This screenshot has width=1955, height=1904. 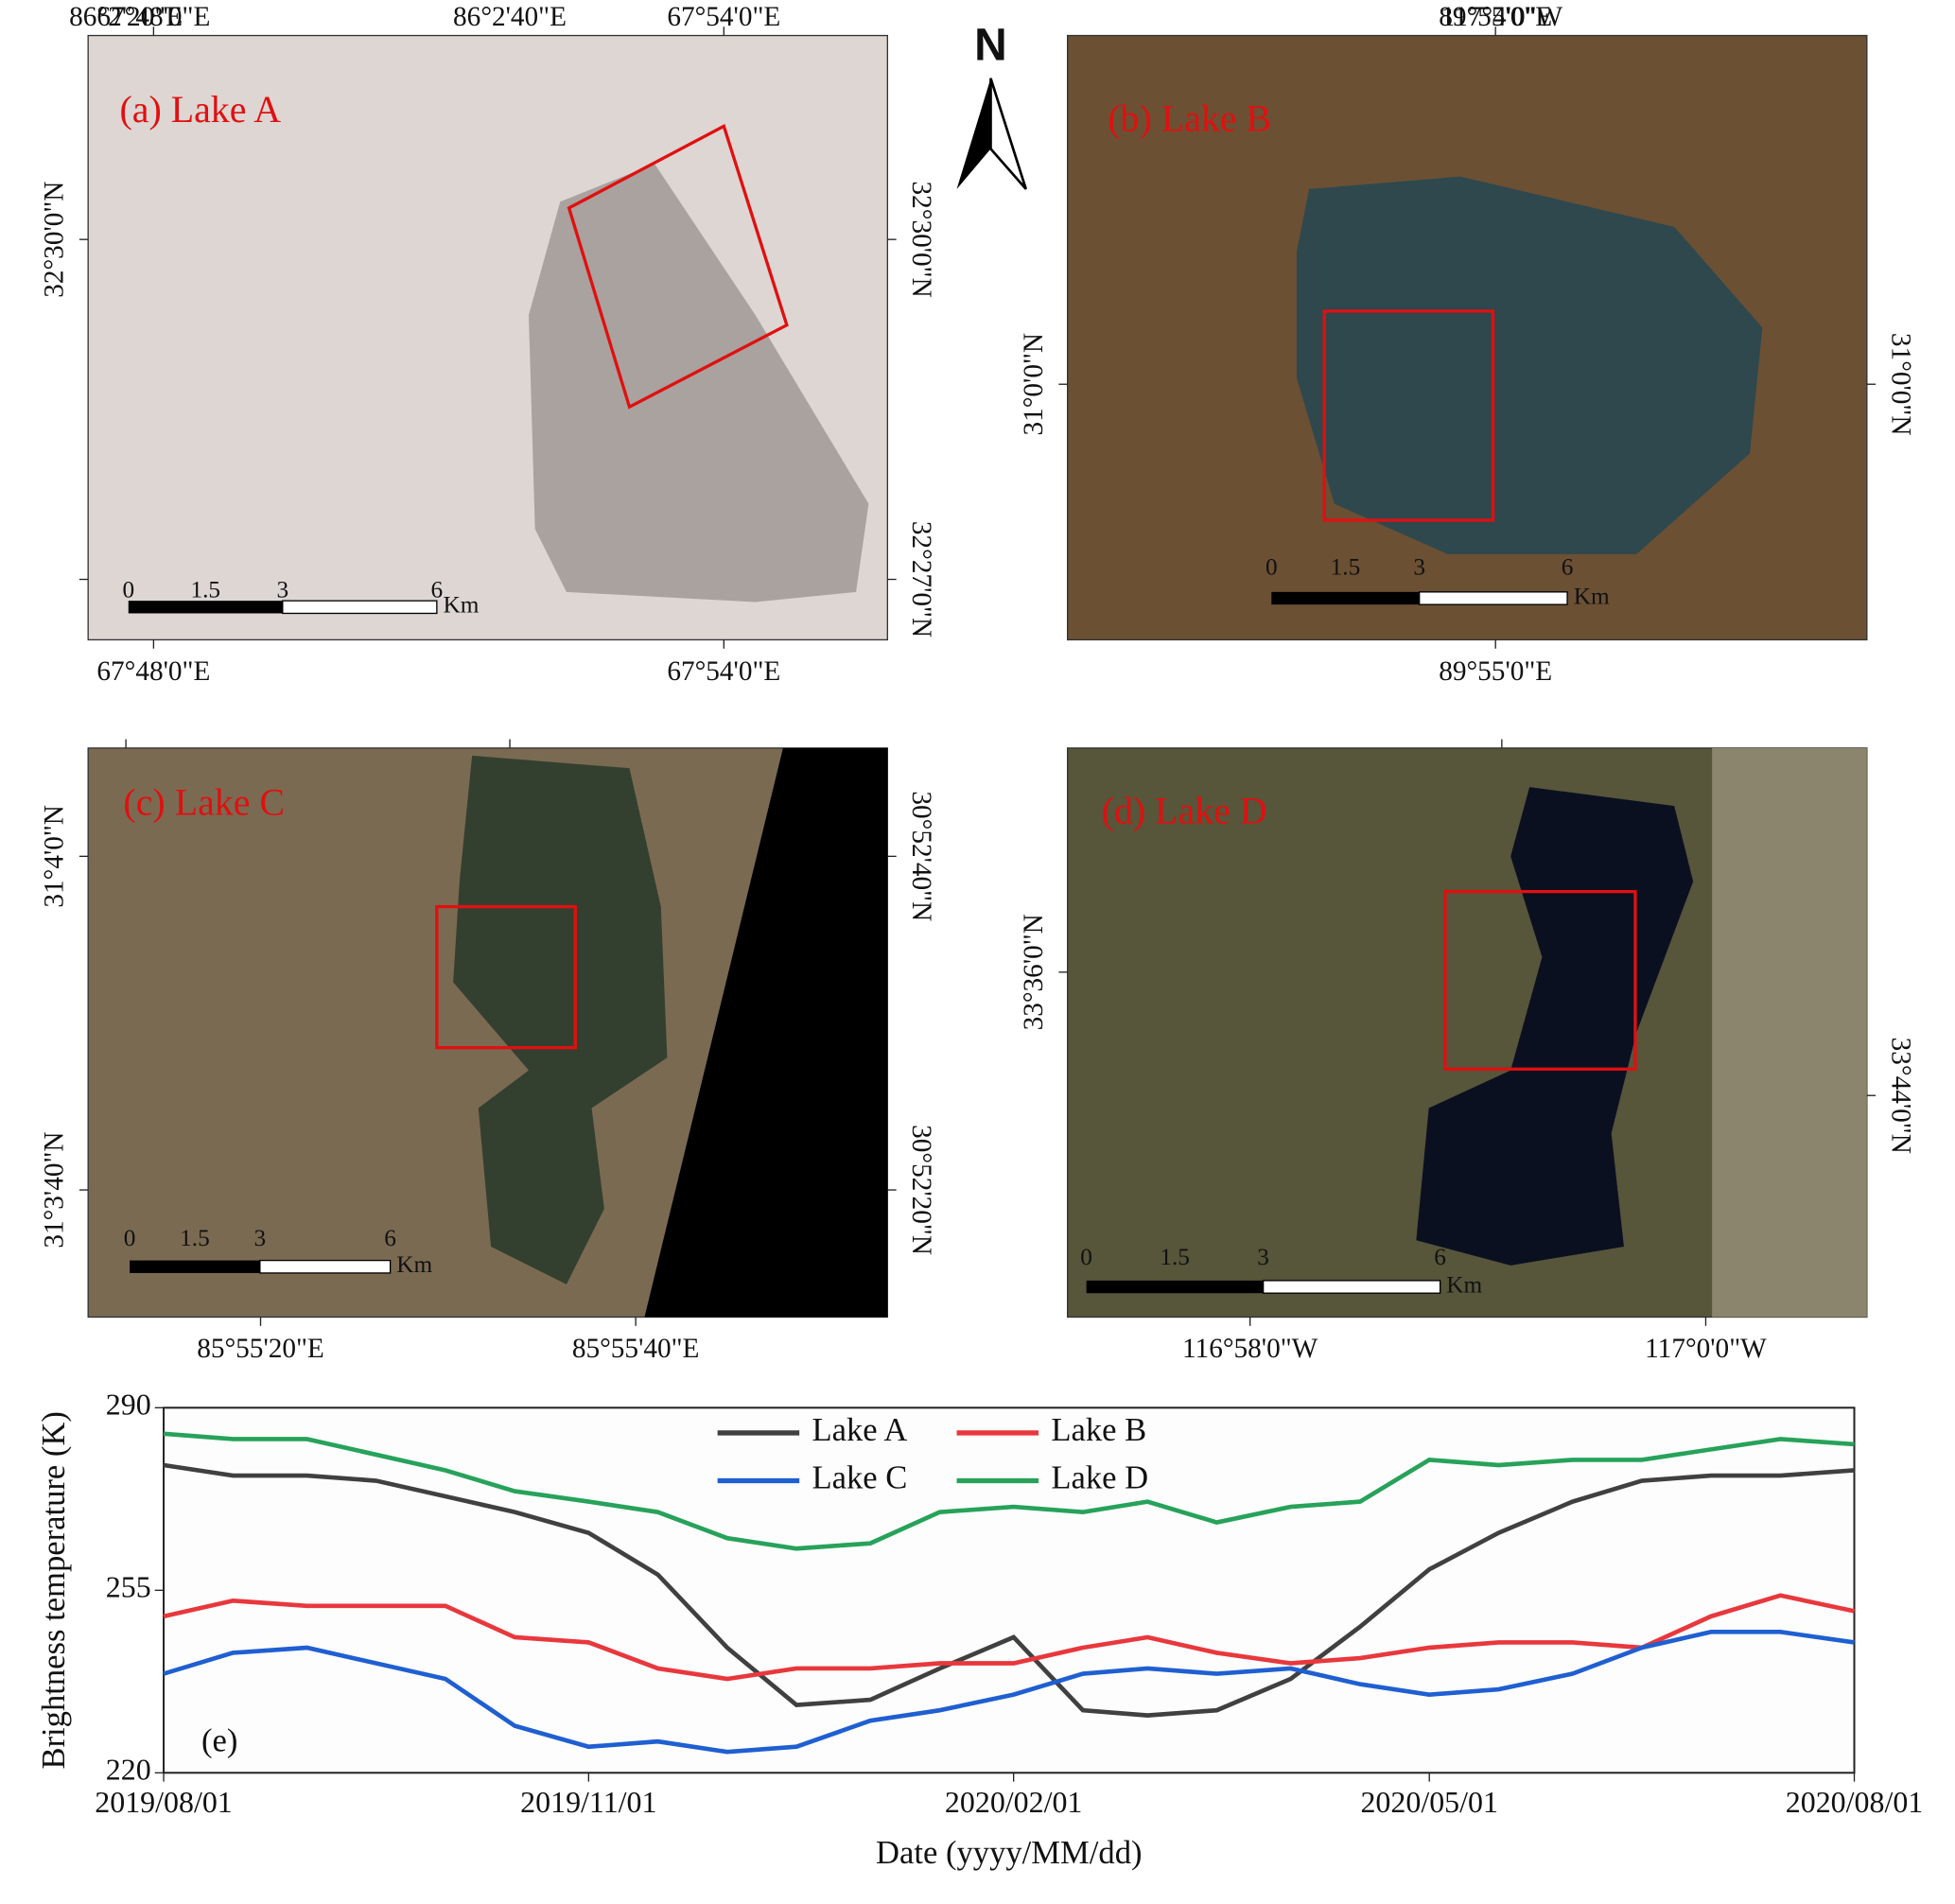 I want to click on lake-d, so click(x=1555, y=1026).